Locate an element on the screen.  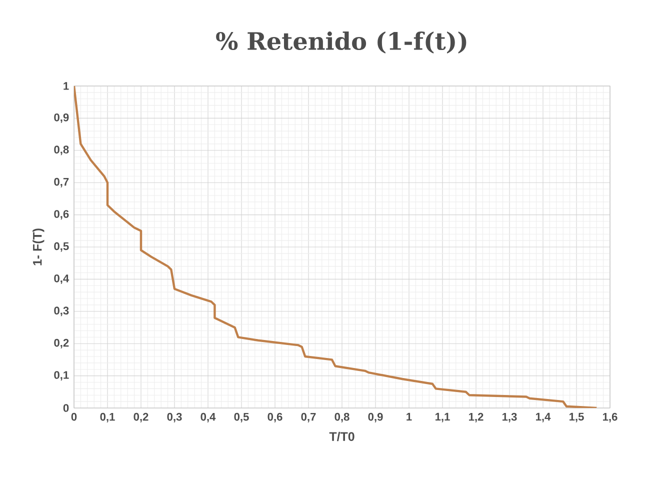
x-axis-title: T/T0 is located at coordinates (341, 437).